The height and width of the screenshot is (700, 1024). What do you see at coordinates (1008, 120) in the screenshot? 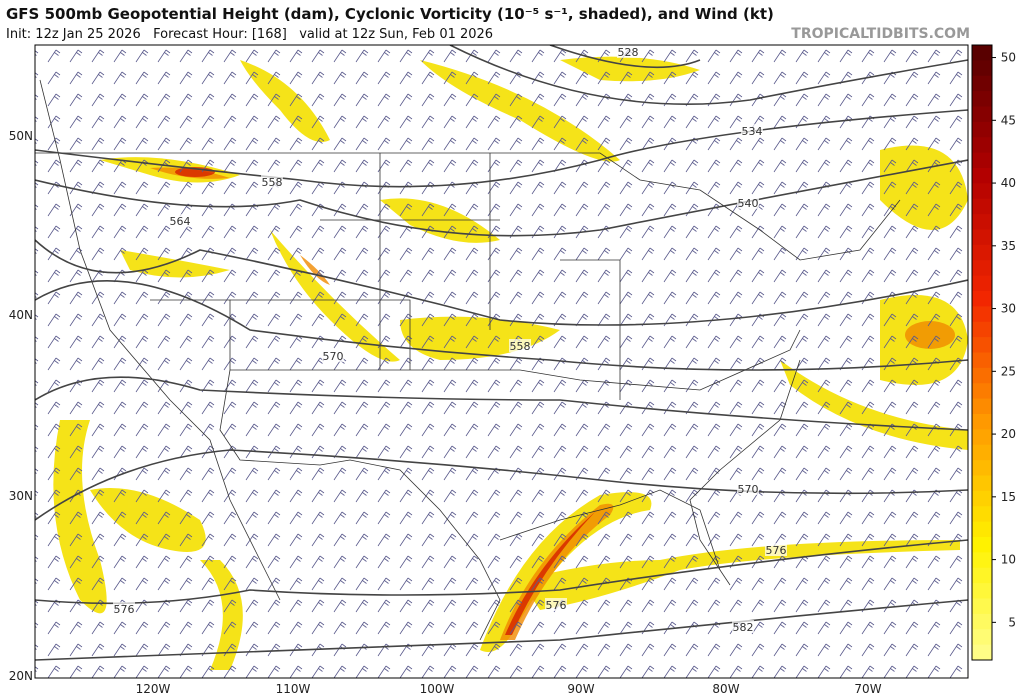
I see `colorbar-tick-label: 45` at bounding box center [1008, 120].